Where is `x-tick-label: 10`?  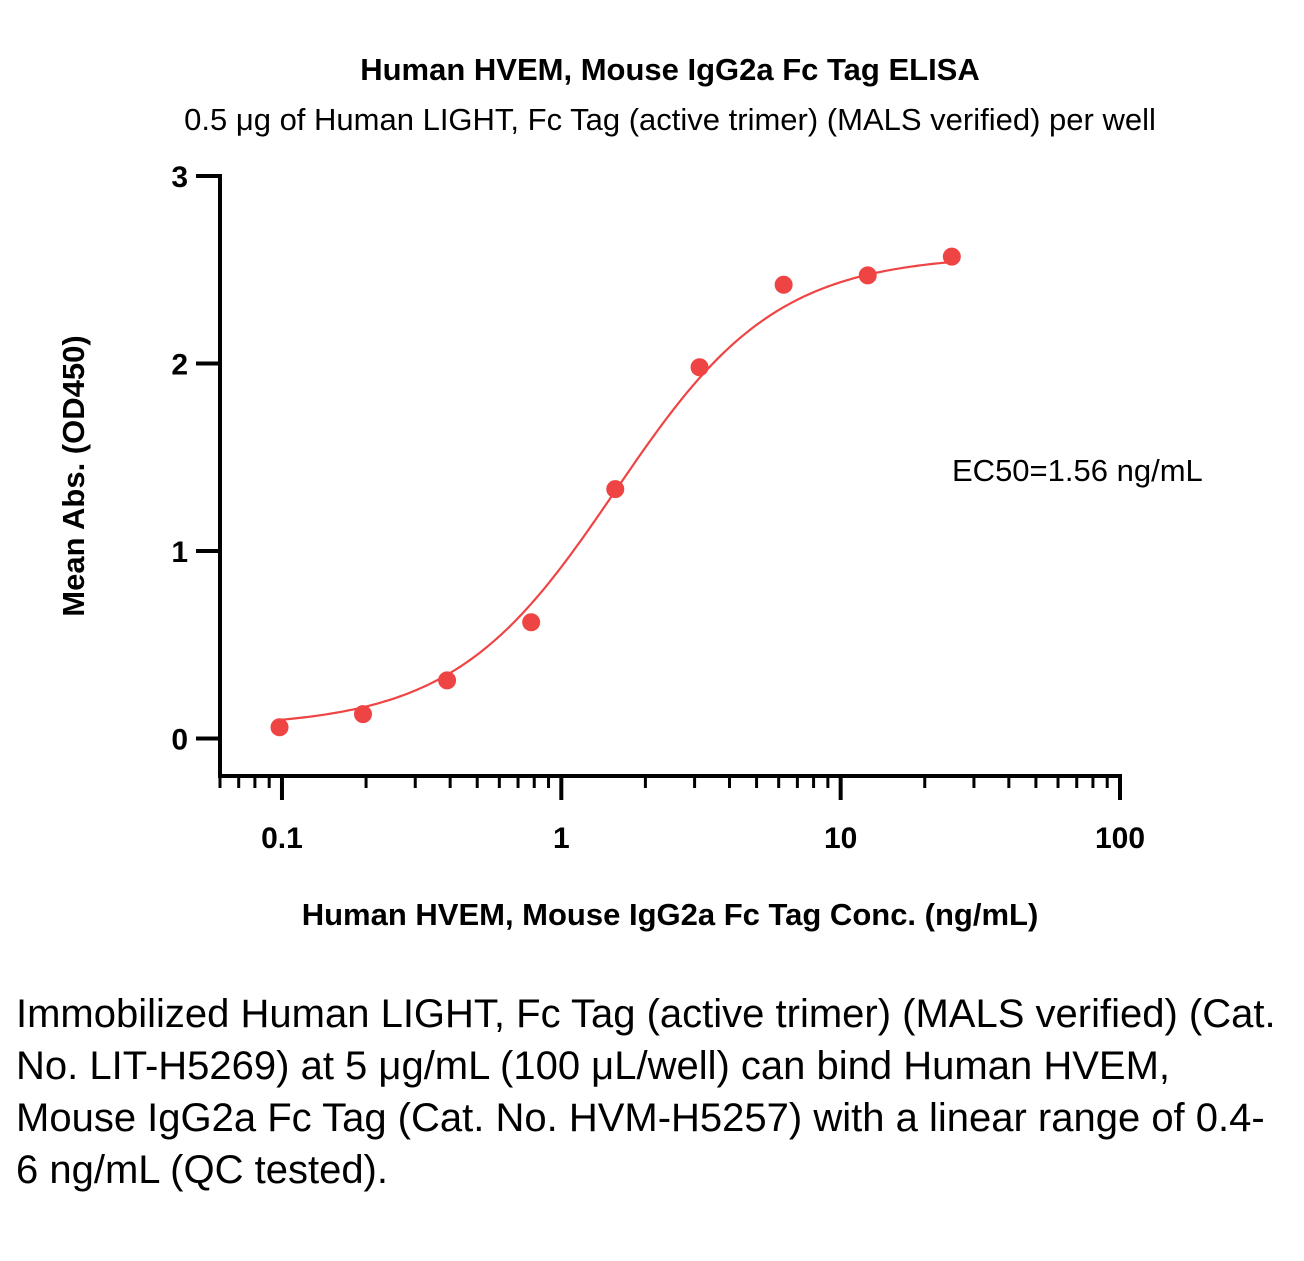
x-tick-label: 10 is located at coordinates (840, 838).